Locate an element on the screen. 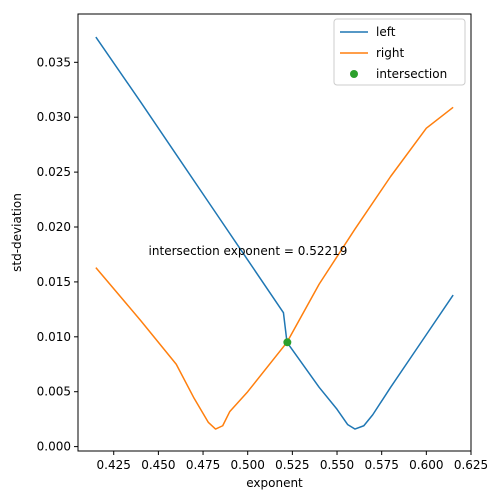 The image size is (500, 500). legend-label-right: right is located at coordinates (390, 53).